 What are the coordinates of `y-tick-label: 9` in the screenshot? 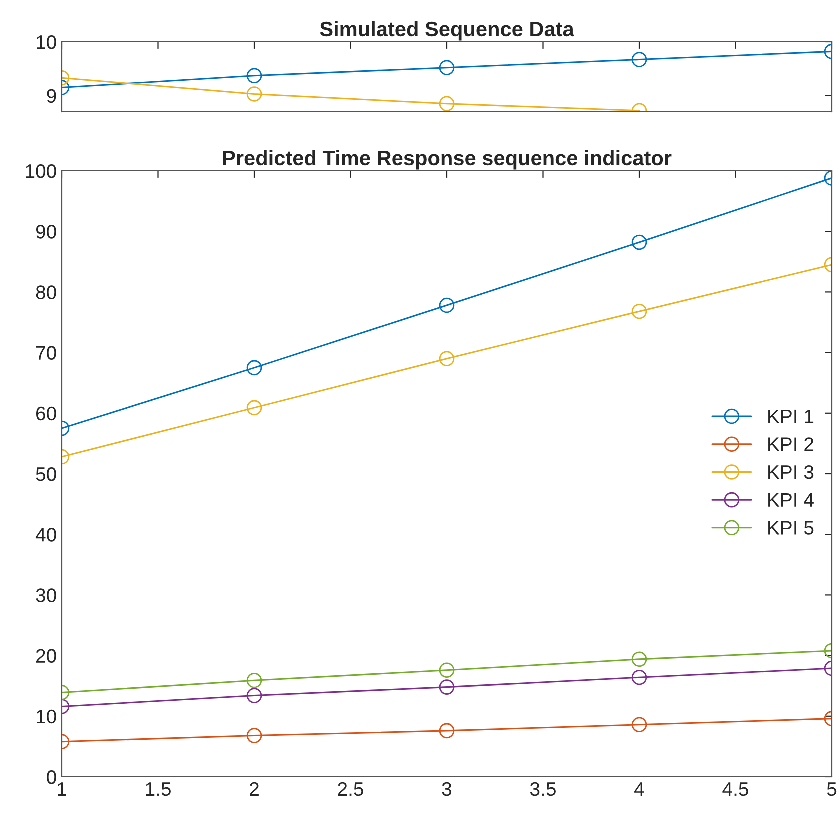 It's located at (51, 96).